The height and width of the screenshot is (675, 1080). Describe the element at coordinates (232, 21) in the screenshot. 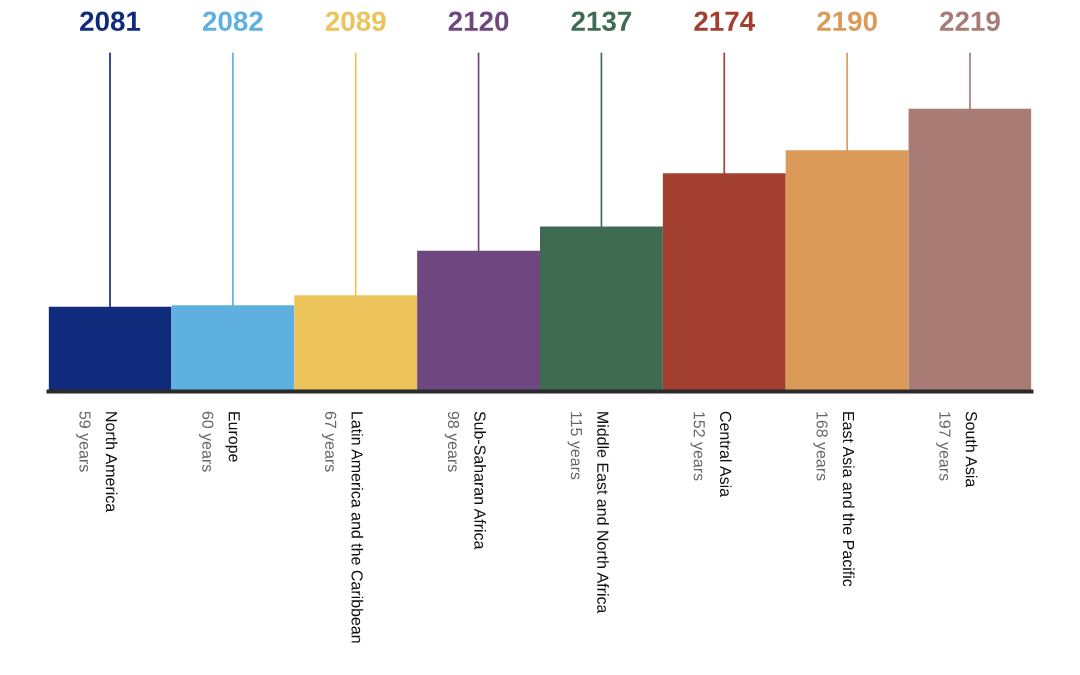

I see `annotation: 2082` at that location.